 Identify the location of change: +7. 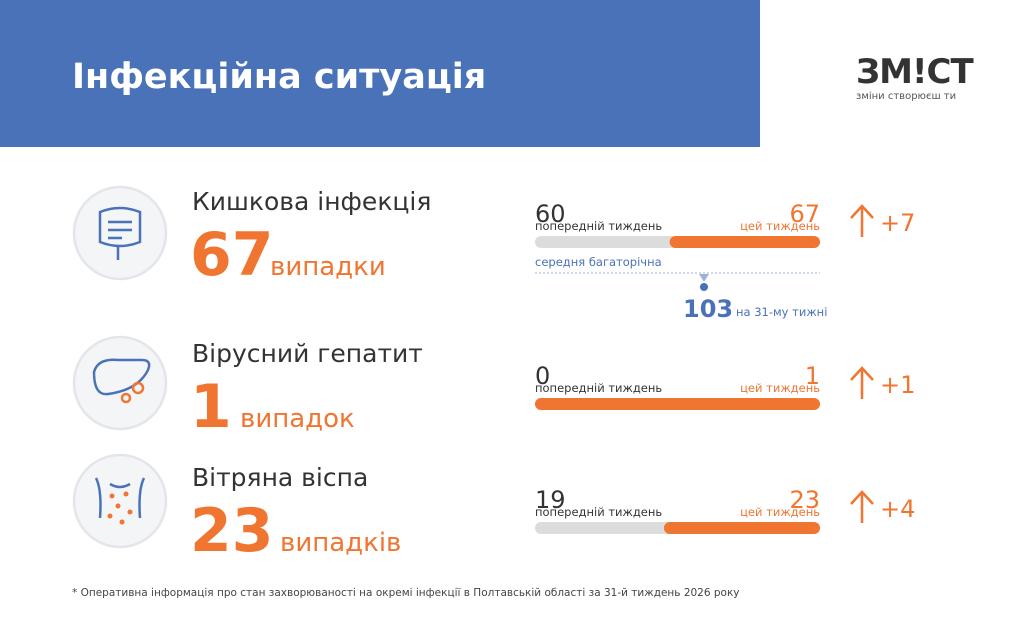
(897, 223).